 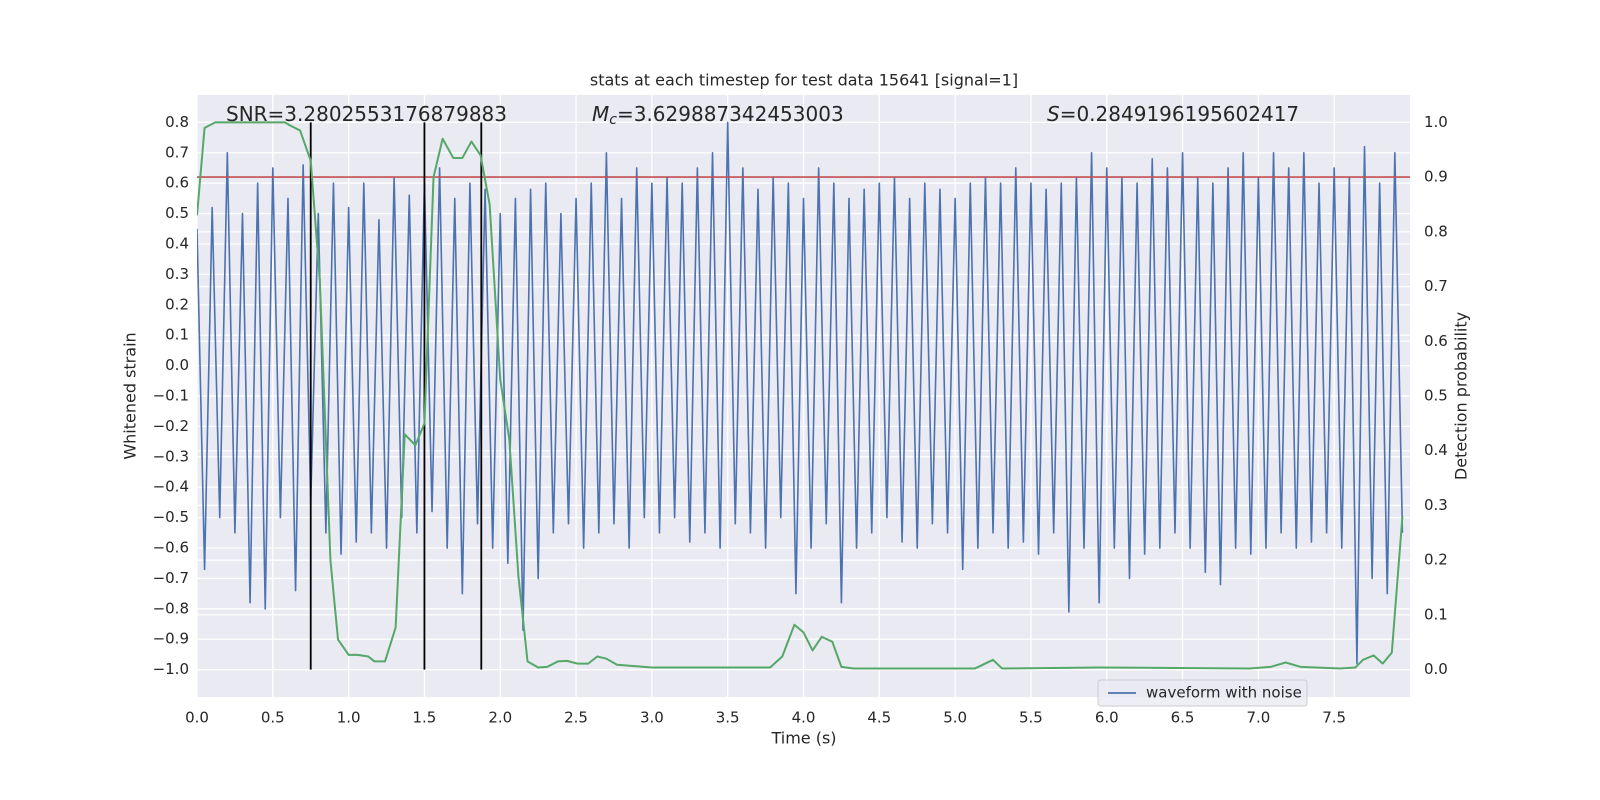 I want to click on x-tick-label: 4.5, so click(x=879, y=718).